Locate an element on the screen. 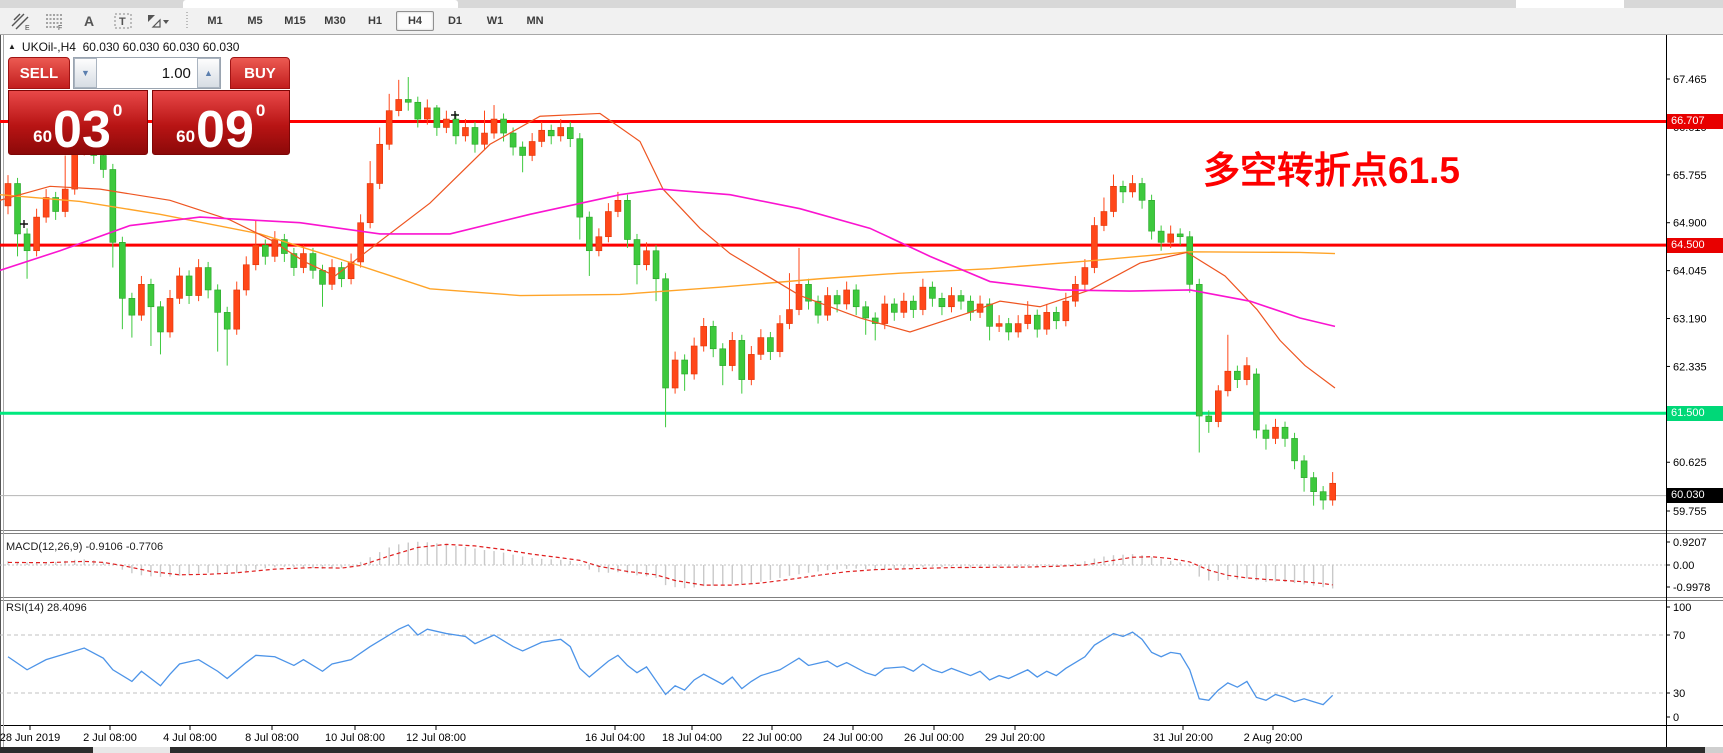  rsi-value: 28.4096 is located at coordinates (66, 608).